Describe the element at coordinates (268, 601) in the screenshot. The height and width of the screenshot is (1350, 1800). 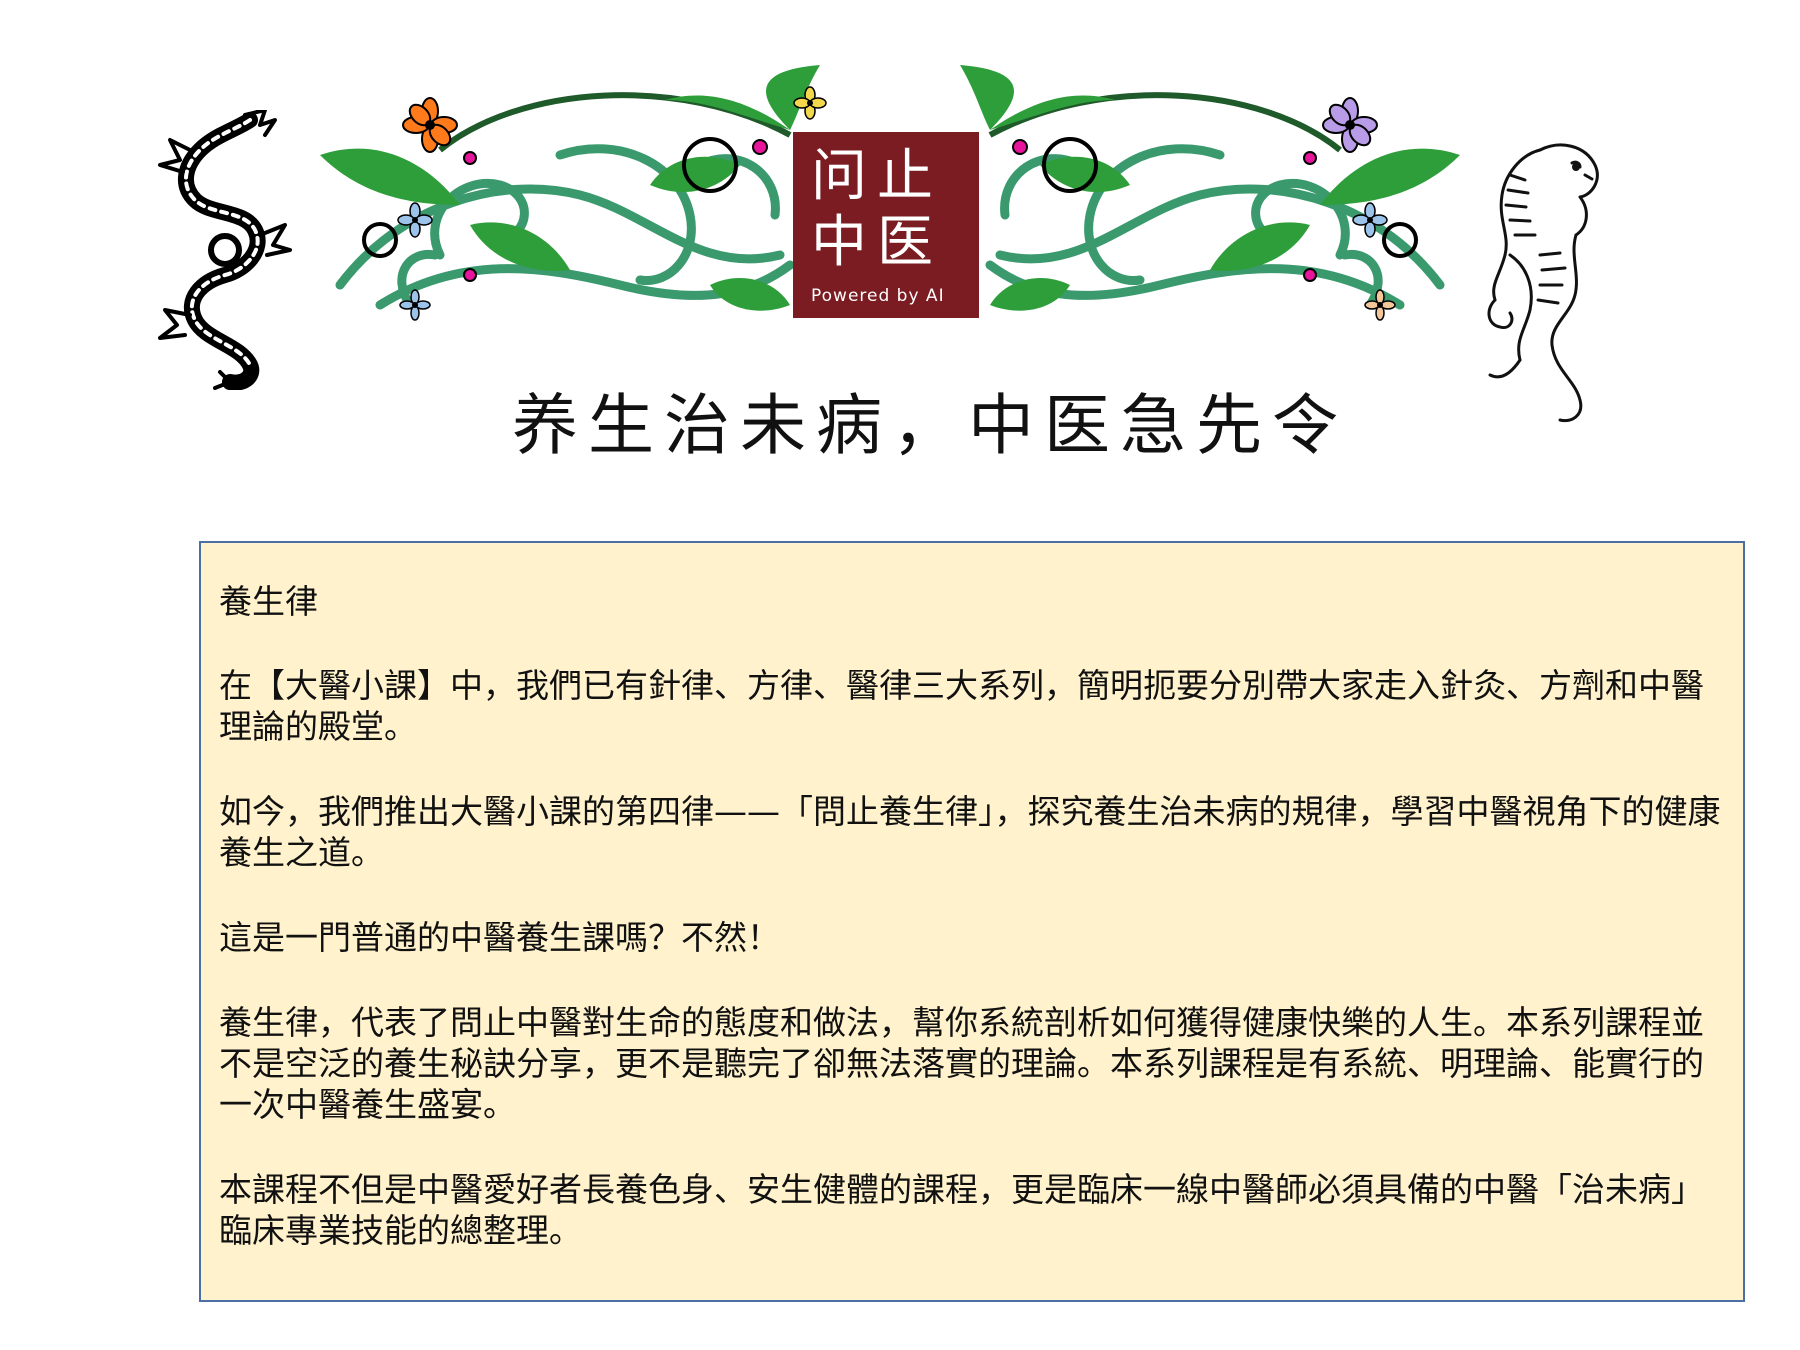
I see `content-title: 養生律` at that location.